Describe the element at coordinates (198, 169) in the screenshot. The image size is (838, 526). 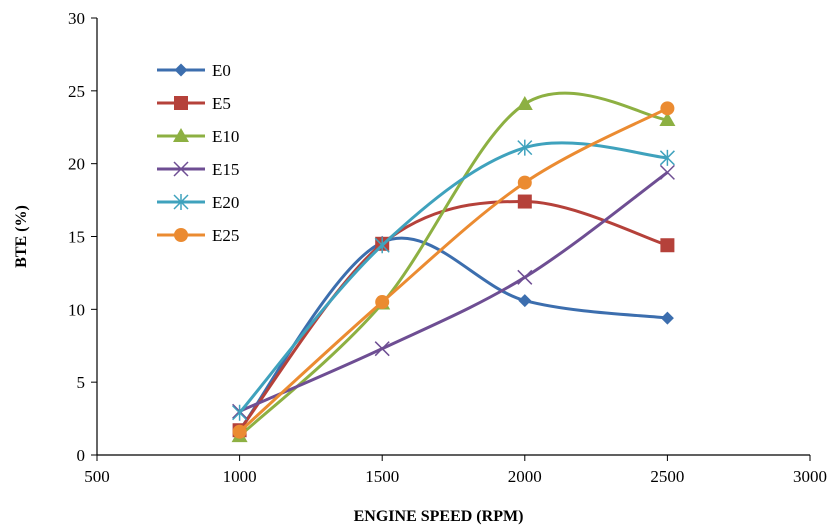
I see `legend-item-e15: E15` at that location.